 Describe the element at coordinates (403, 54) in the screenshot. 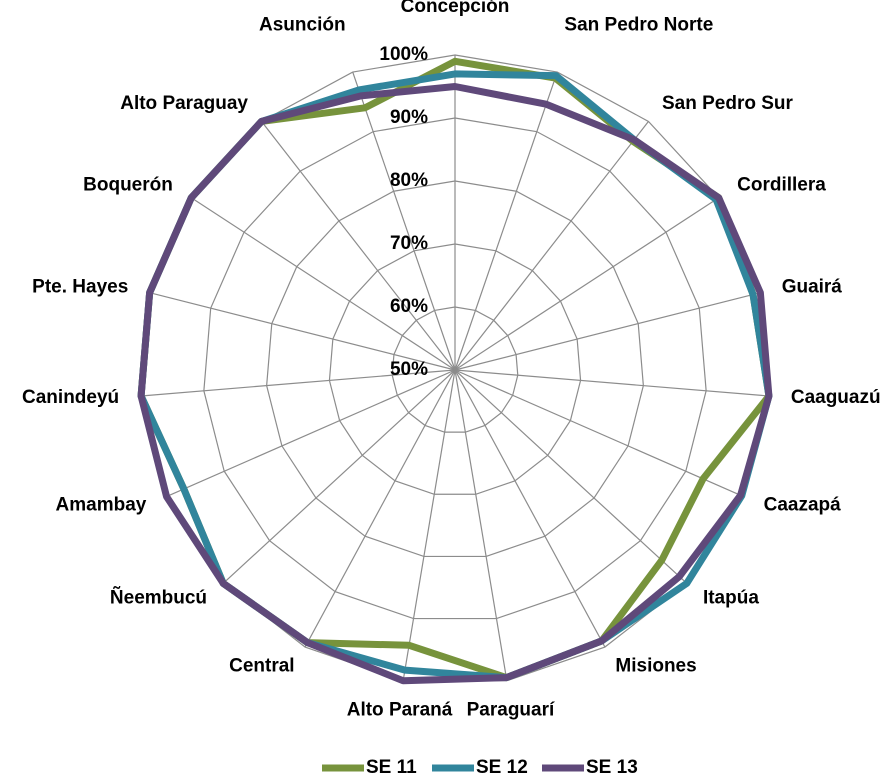

I see `axis-tick-label: 100%` at that location.